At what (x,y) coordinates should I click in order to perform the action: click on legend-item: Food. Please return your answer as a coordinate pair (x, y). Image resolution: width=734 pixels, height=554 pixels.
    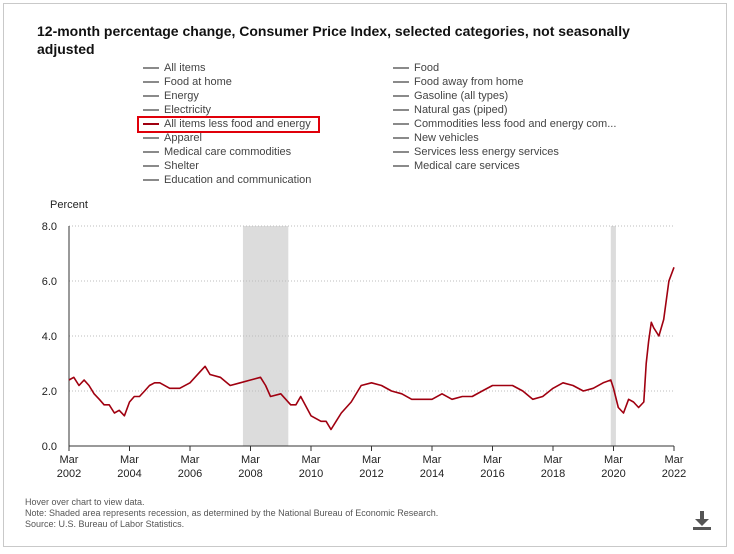
    Looking at the image, I should click on (416, 68).